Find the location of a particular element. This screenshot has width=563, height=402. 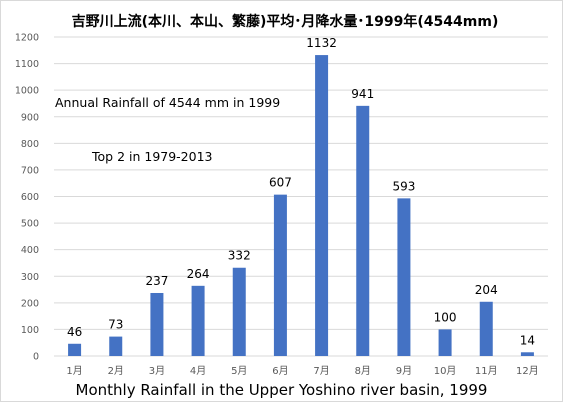

data-label: 73 is located at coordinates (115, 325).